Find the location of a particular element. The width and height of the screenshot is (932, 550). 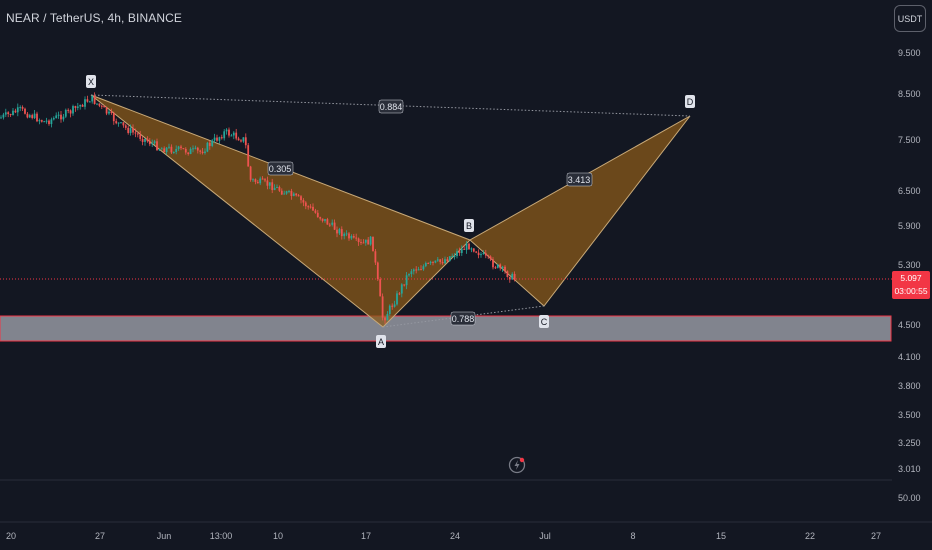

price-tick: 9.500 is located at coordinates (909, 53).